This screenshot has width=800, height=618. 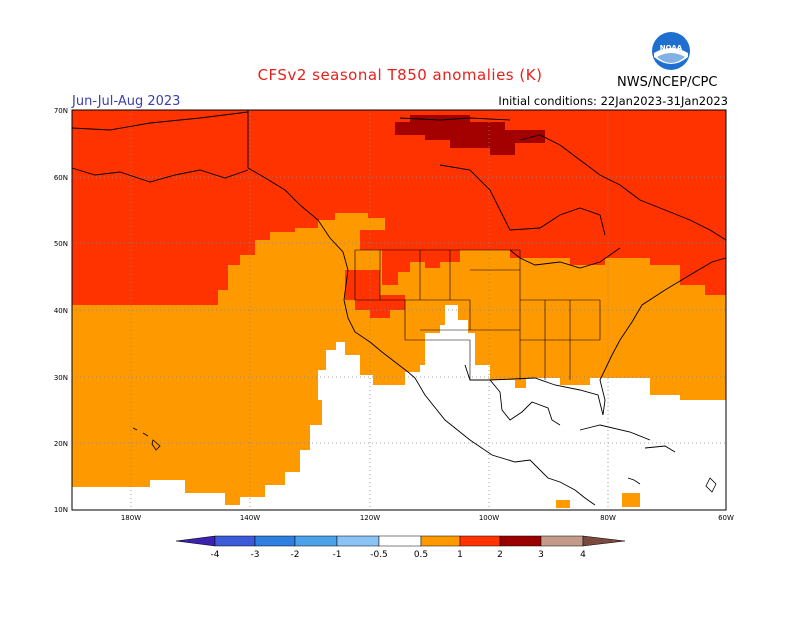 I want to click on lat-label-30n: 30N, so click(x=61, y=378).